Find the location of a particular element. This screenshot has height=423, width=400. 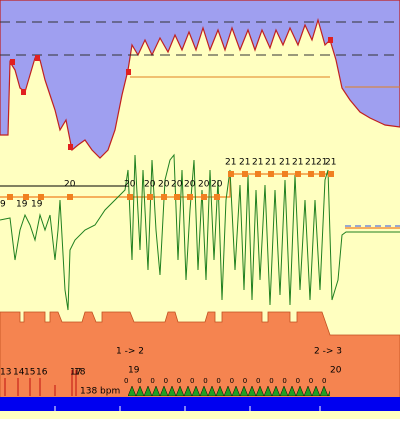

time-ticks is located at coordinates (187, 408).